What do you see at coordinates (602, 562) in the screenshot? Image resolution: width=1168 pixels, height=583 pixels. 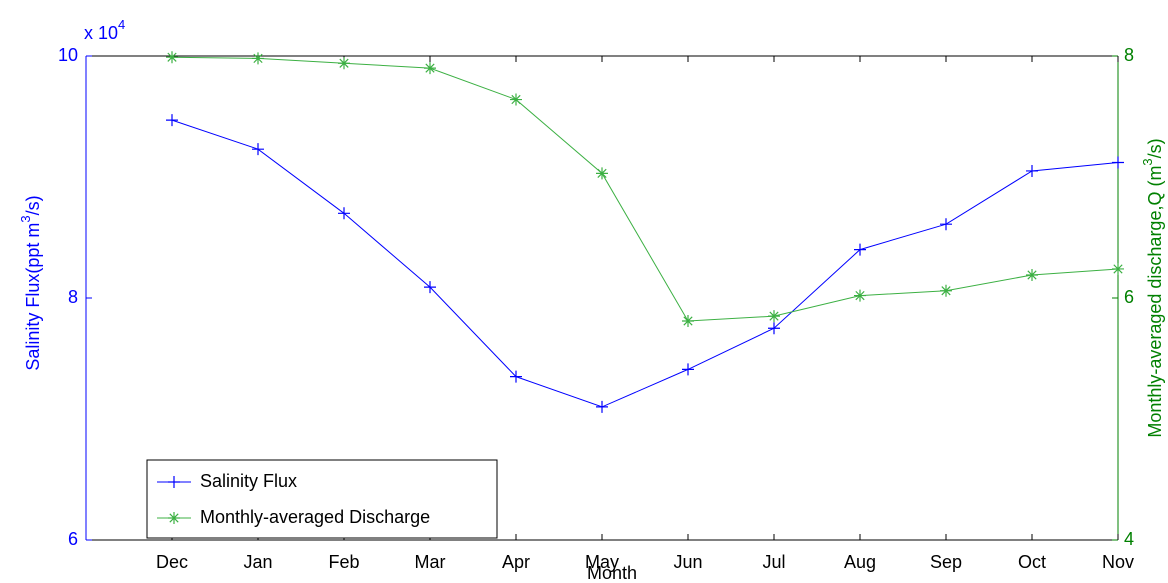 I see `x-tick-label: May` at bounding box center [602, 562].